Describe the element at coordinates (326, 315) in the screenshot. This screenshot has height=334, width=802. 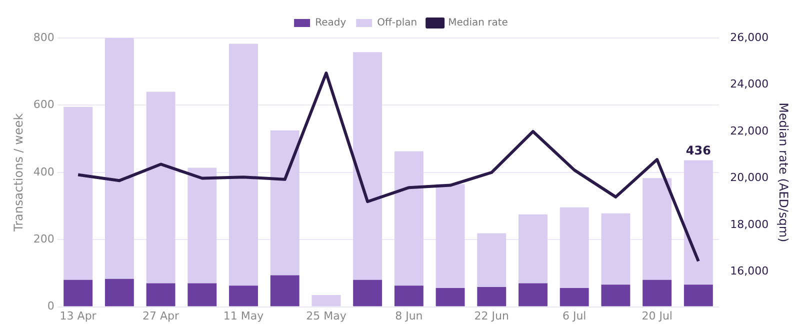
I see `x-tick-label: 25 May` at that location.